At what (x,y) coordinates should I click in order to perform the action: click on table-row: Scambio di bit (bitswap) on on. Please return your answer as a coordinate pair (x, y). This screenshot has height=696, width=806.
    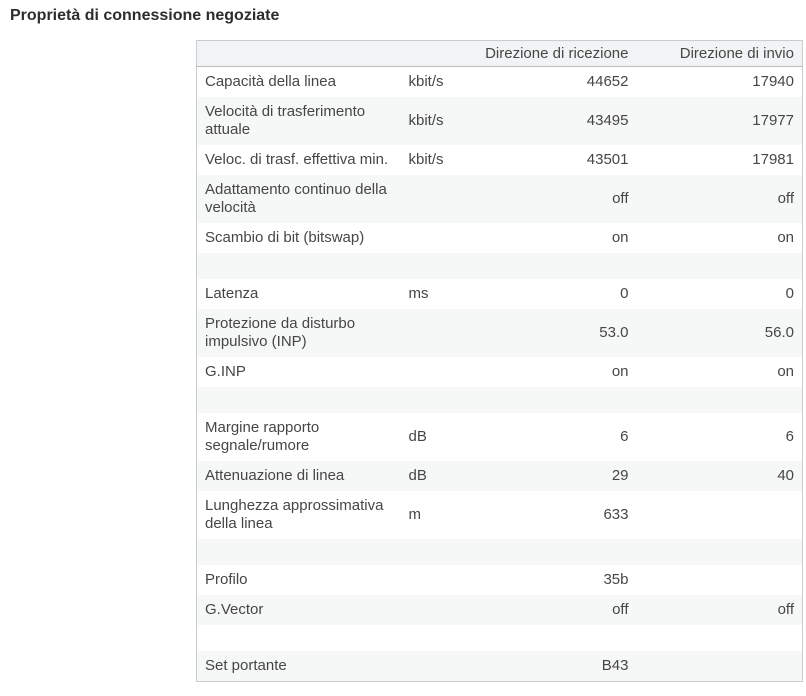
    Looking at the image, I should click on (499, 238).